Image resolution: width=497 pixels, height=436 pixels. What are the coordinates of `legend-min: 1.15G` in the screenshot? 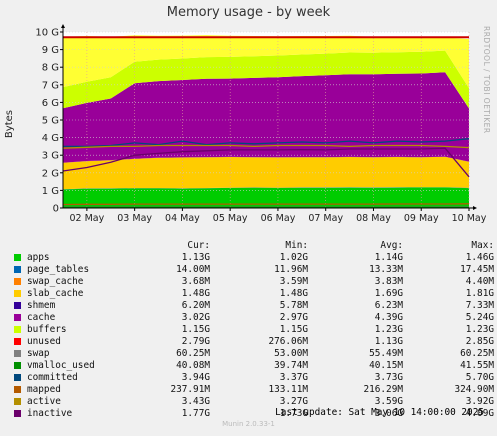 It's located at (293, 329).